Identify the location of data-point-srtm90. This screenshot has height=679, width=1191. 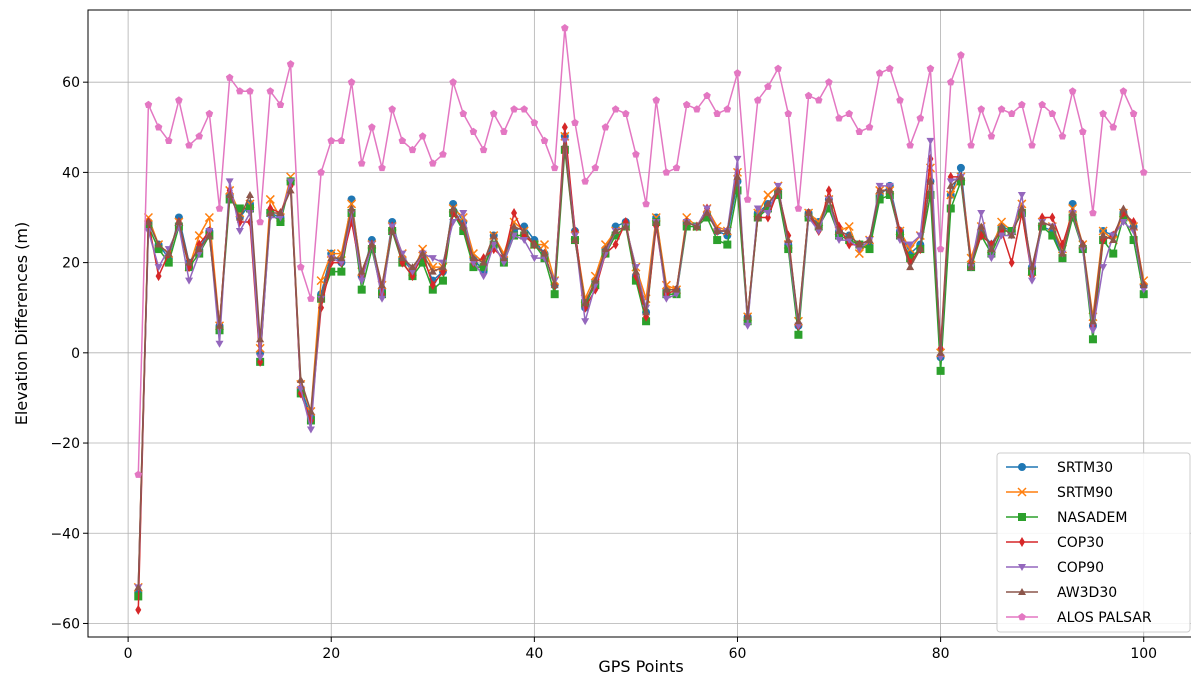
(849, 226).